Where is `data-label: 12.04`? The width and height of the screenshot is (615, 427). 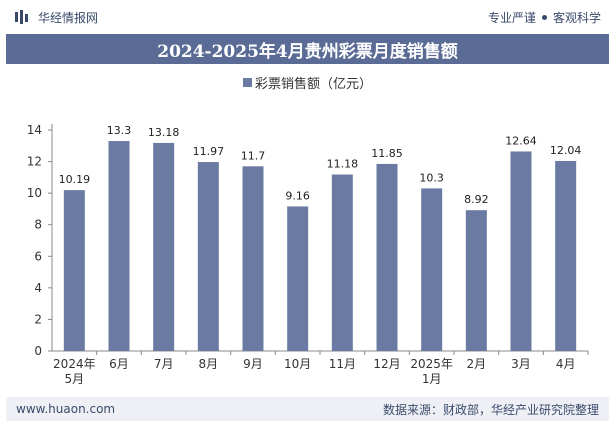 data-label: 12.04 is located at coordinates (566, 150).